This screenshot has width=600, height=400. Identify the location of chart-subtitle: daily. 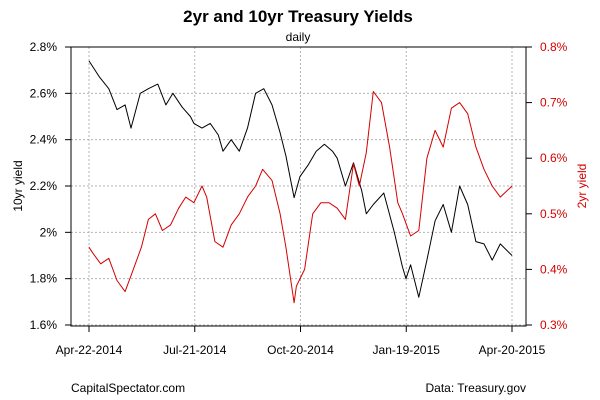
(298, 37).